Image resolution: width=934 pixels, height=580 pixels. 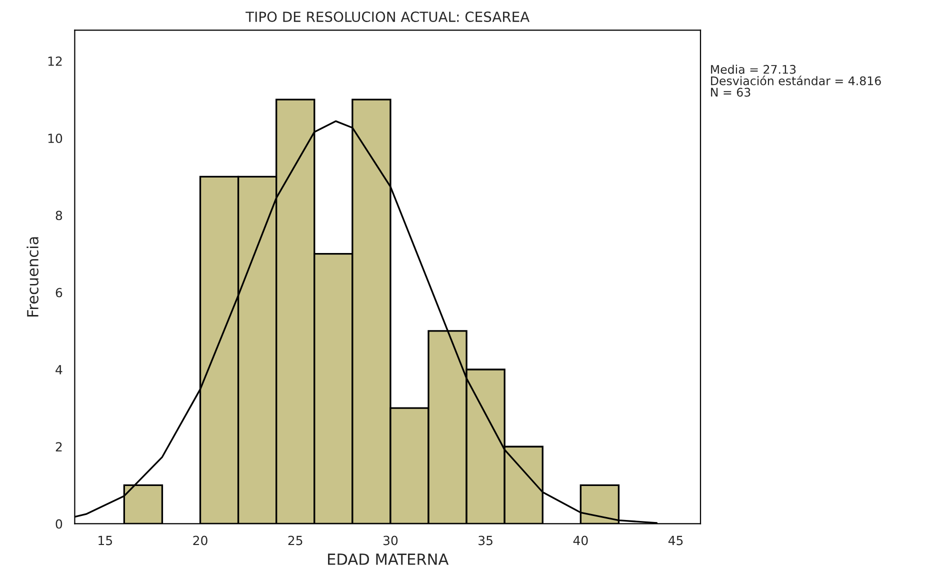 What do you see at coordinates (59, 524) in the screenshot?
I see `y-tick-label: 0` at bounding box center [59, 524].